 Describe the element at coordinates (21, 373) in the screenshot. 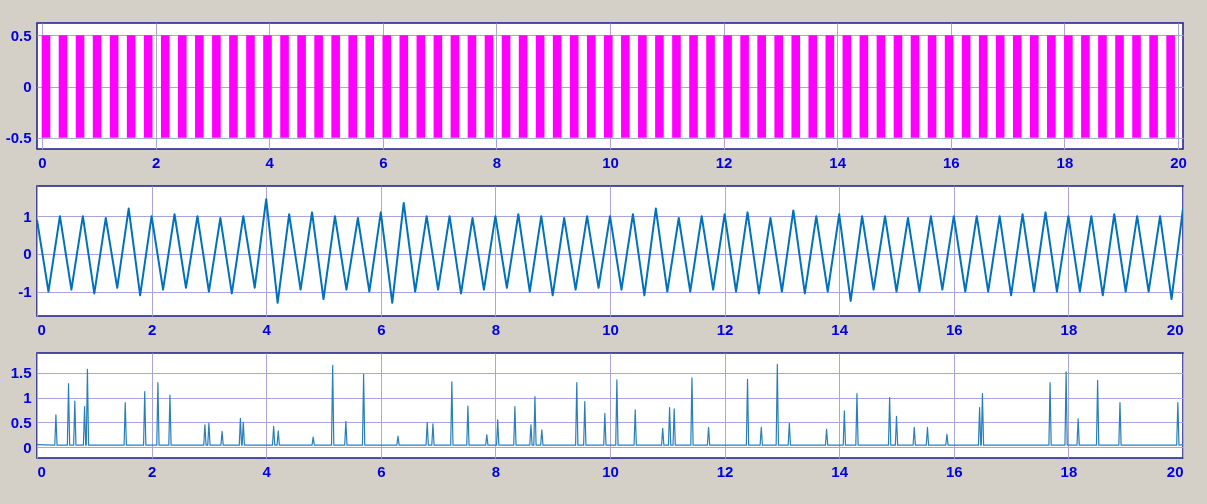

I see `y-tick-label: 1.5` at that location.